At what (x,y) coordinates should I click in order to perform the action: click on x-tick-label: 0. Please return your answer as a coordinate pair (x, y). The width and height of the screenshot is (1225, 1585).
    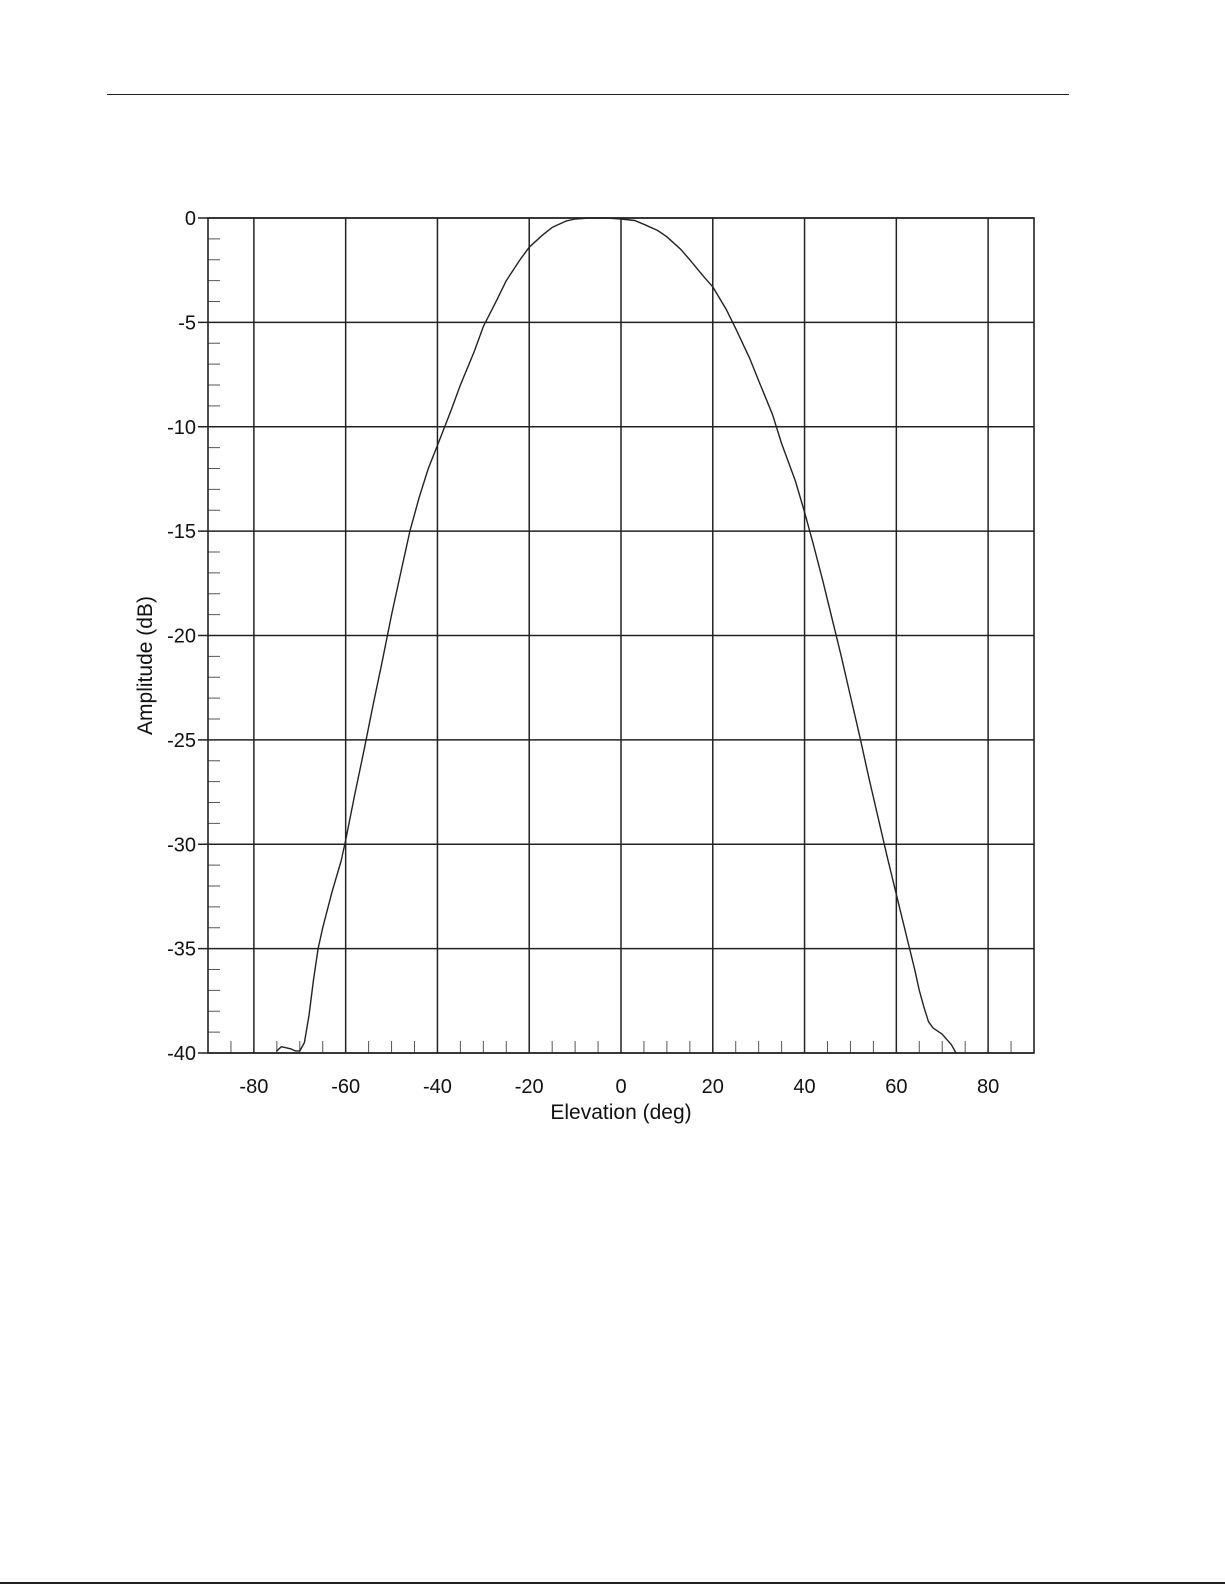
    Looking at the image, I should click on (620, 1087).